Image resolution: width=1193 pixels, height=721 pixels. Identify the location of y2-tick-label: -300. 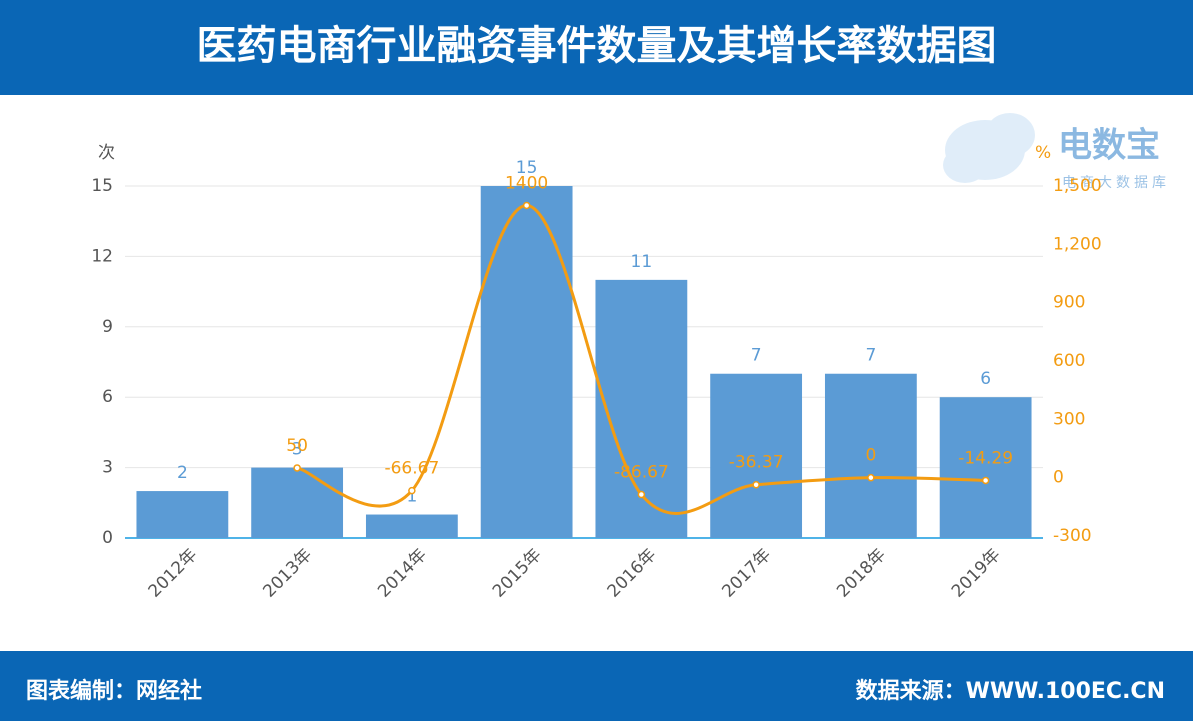
(1072, 536).